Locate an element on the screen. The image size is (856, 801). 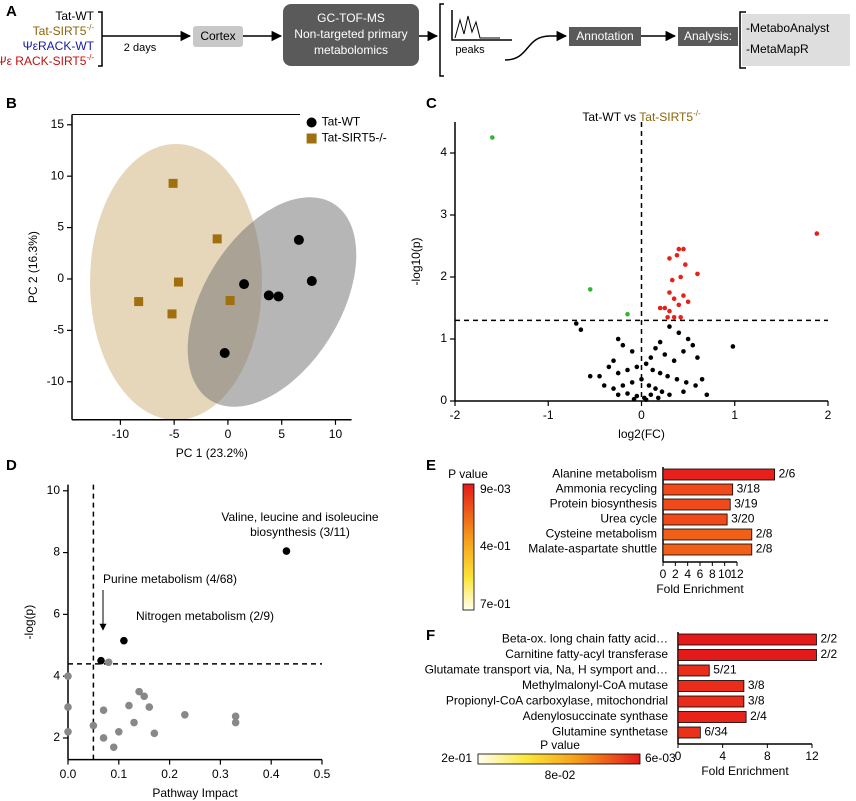
y-axis-label: -log10(p) is located at coordinates (416, 261).